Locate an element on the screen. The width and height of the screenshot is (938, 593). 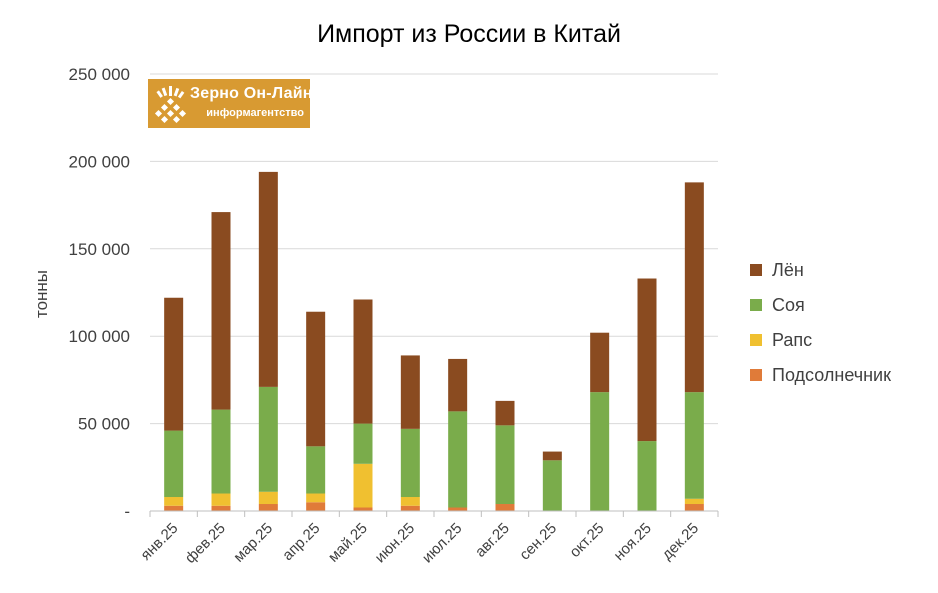
y-tick-label: 250 000 is located at coordinates (99, 74).